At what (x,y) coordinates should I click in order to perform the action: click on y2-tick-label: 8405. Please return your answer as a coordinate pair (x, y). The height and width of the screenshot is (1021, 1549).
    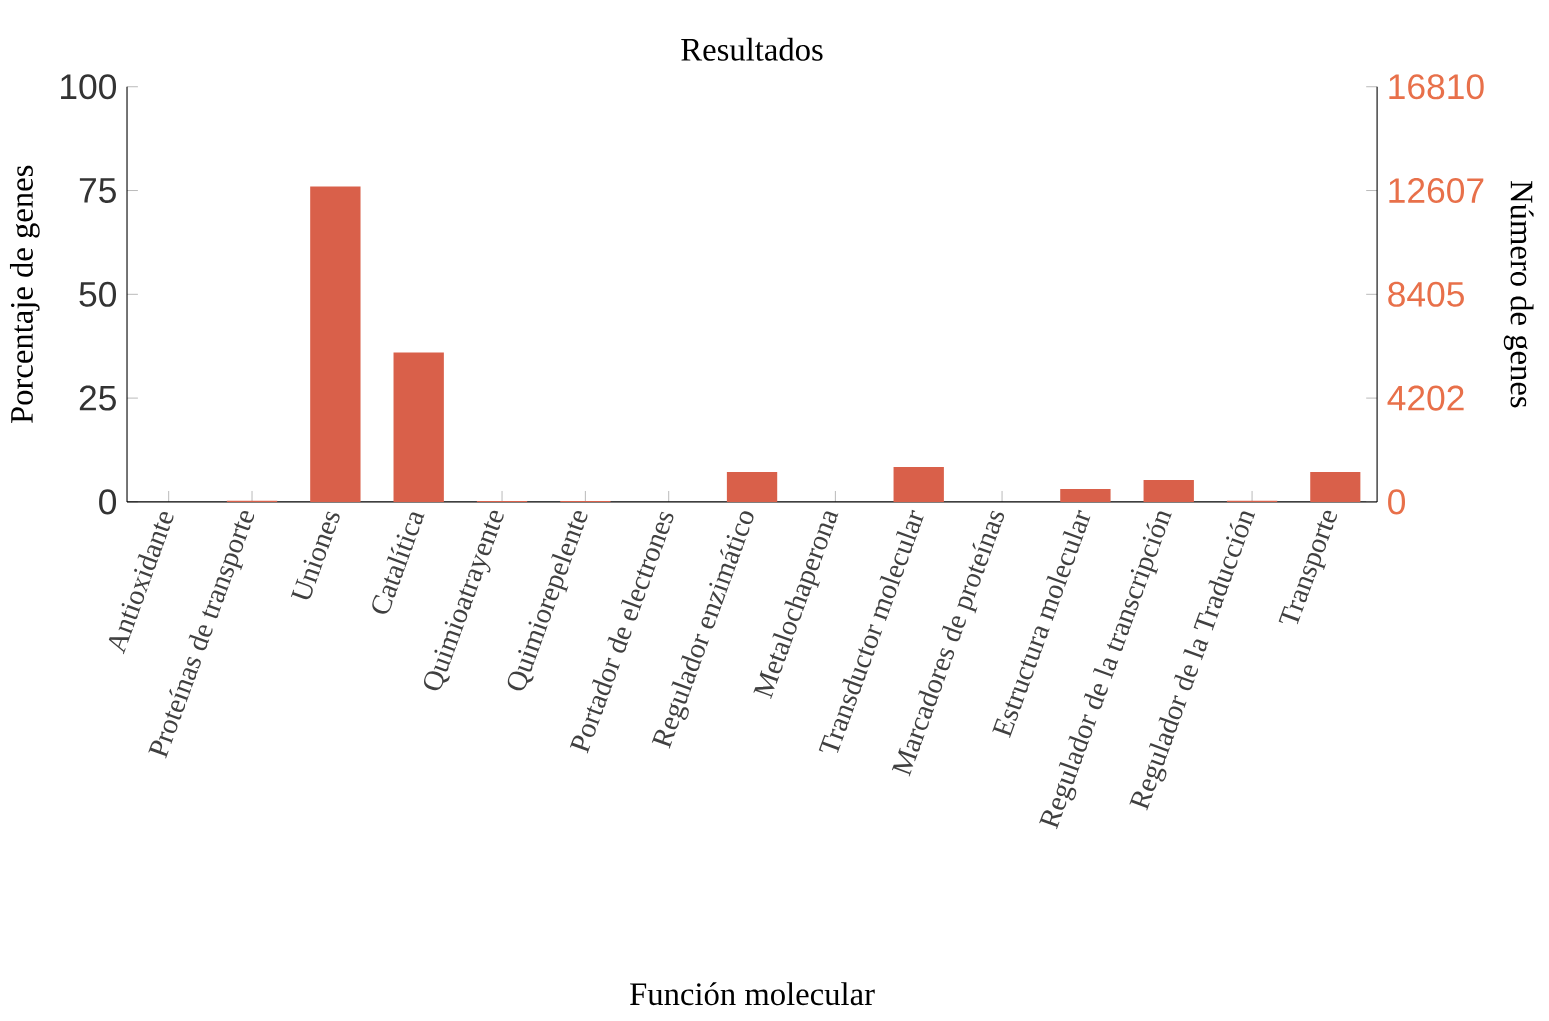
    Looking at the image, I should click on (1426, 294).